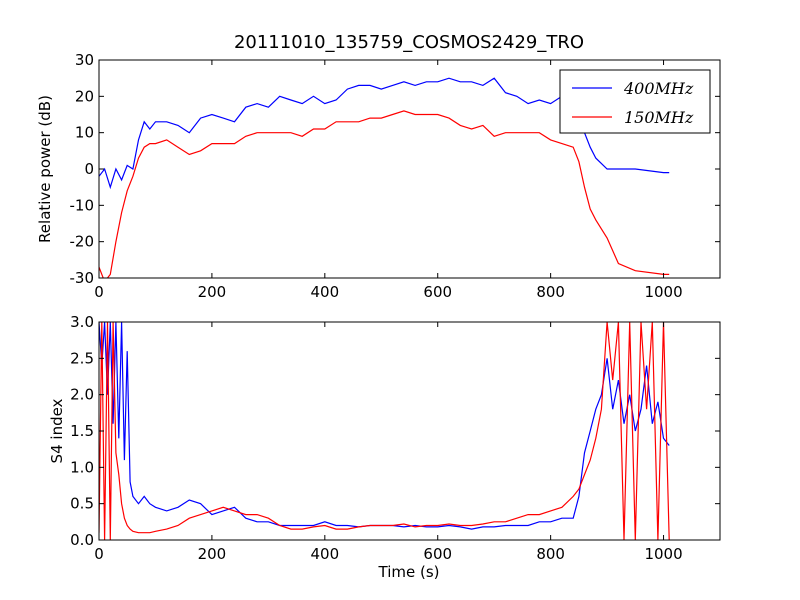  I want to click on power-ylabel: Relative power (dB), so click(45, 169).